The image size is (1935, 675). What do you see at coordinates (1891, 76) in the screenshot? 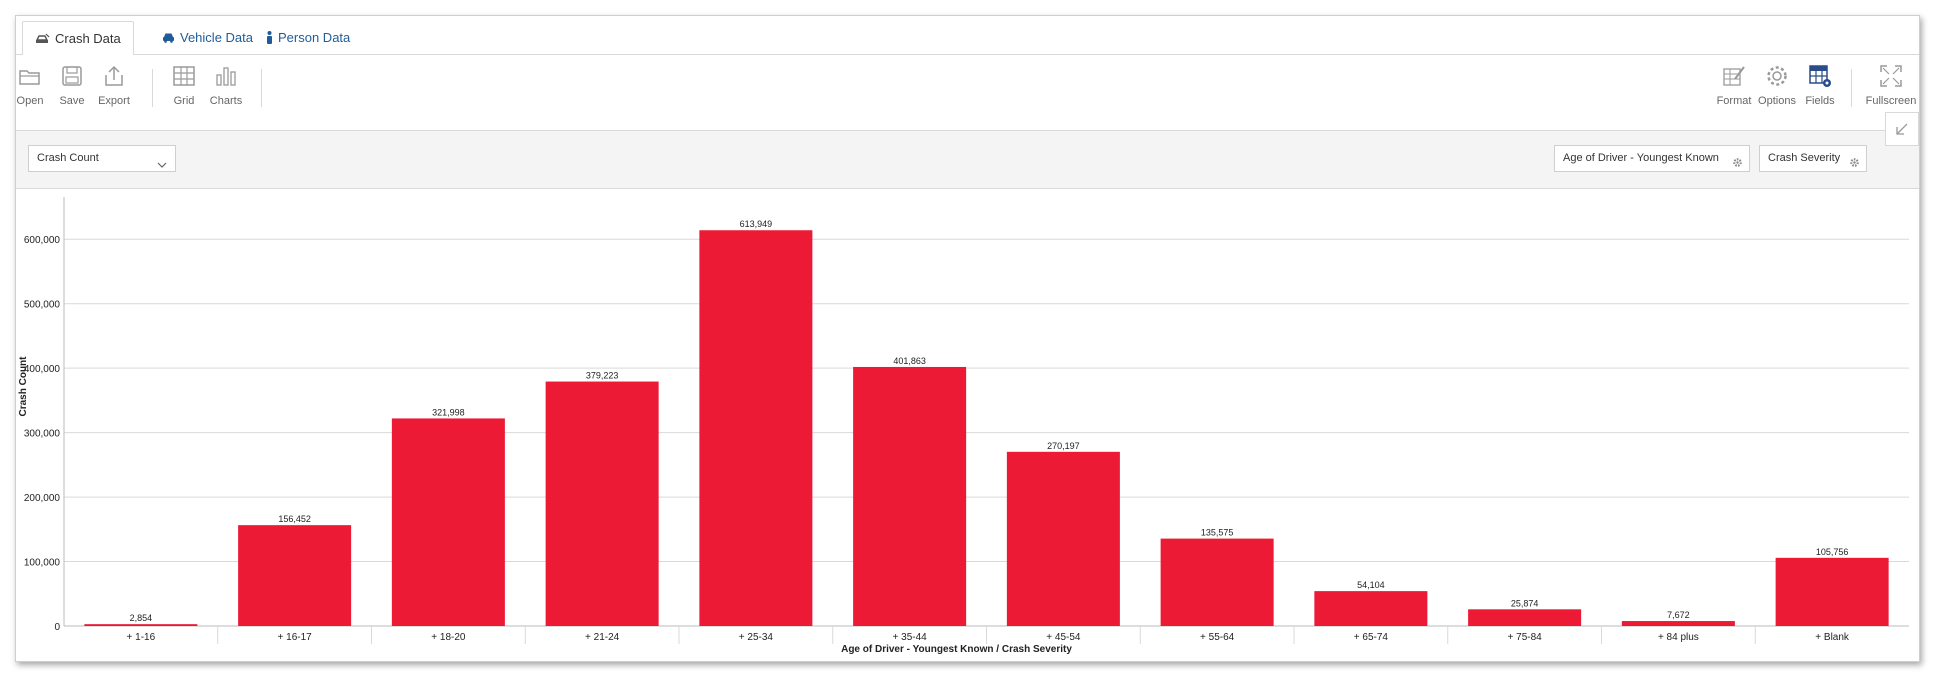
I see `fullscreen-icon` at bounding box center [1891, 76].